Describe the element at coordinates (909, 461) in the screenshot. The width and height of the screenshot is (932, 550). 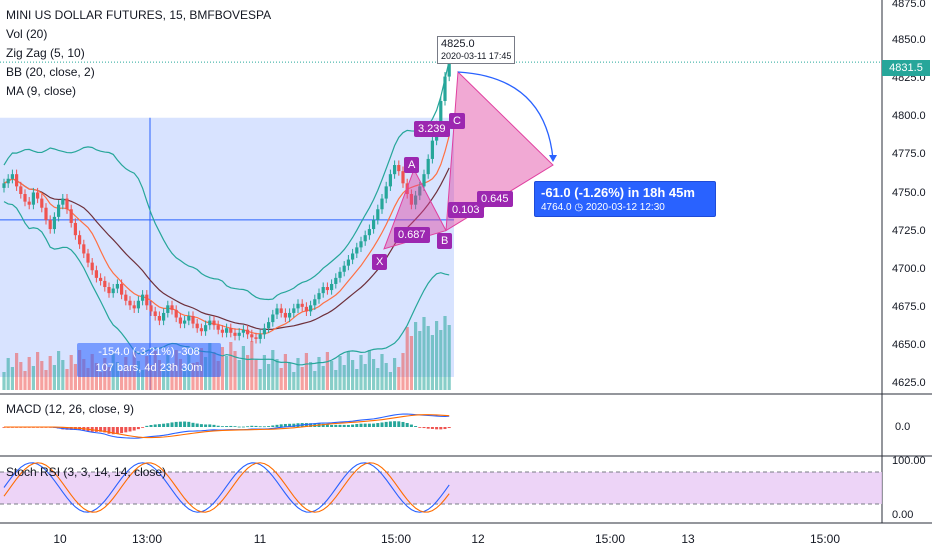
I see `stoch-tick: 100.00` at that location.